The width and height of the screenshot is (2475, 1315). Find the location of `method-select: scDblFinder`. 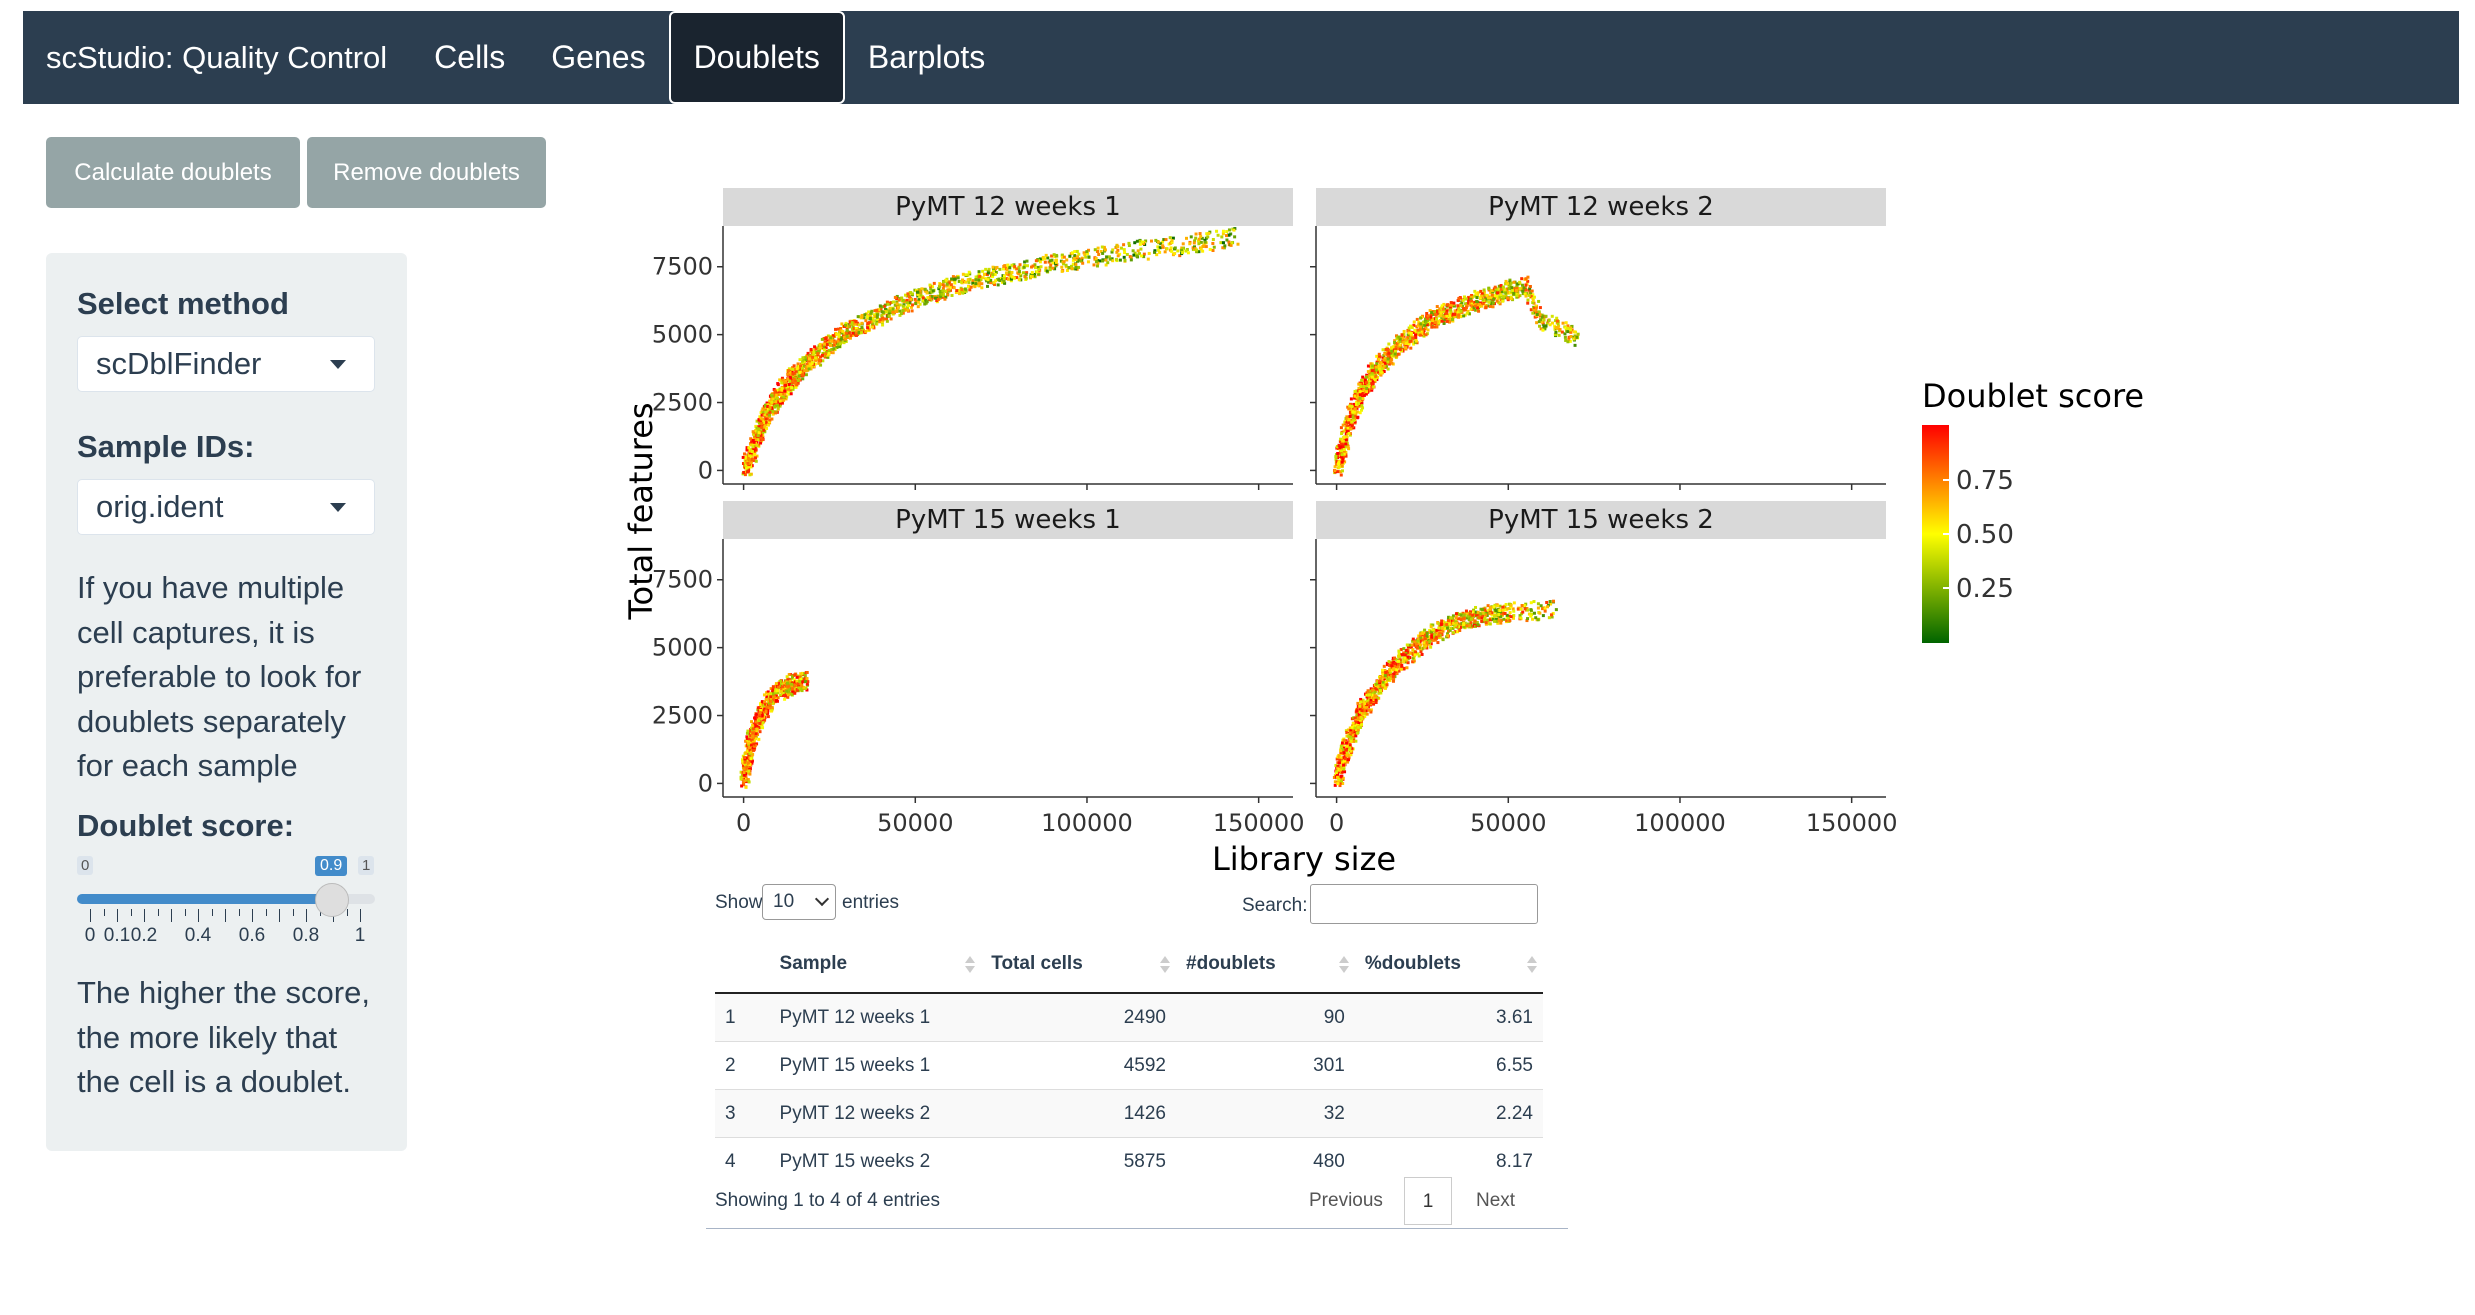

method-select: scDblFinder is located at coordinates (226, 364).